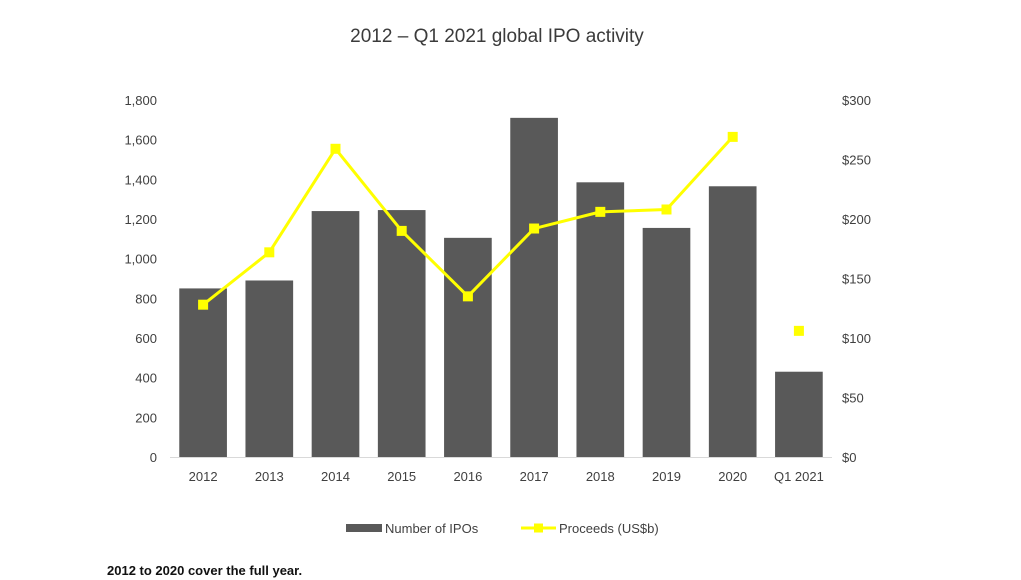 The image size is (1021, 580). I want to click on x-tick-label: 2019, so click(666, 476).